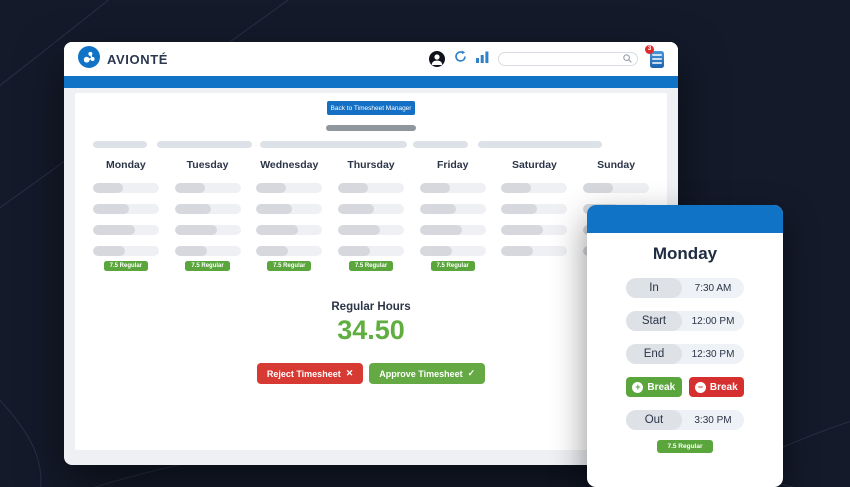 This screenshot has height=487, width=850. Describe the element at coordinates (437, 59) in the screenshot. I see `user-avatar-icon` at that location.